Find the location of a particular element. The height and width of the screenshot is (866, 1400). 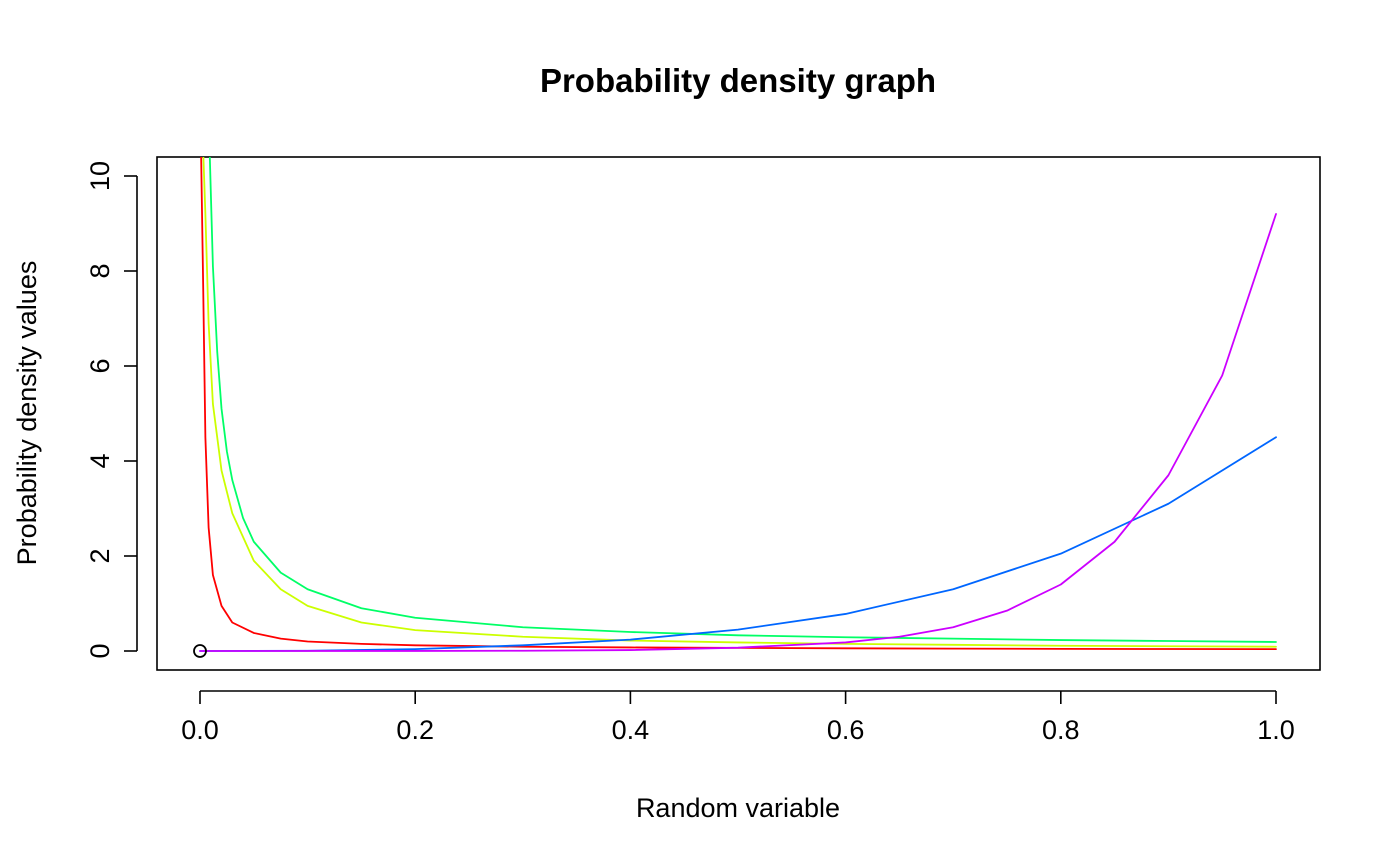

y-axis: 0 2 4 6 8 10 is located at coordinates (111, 410).